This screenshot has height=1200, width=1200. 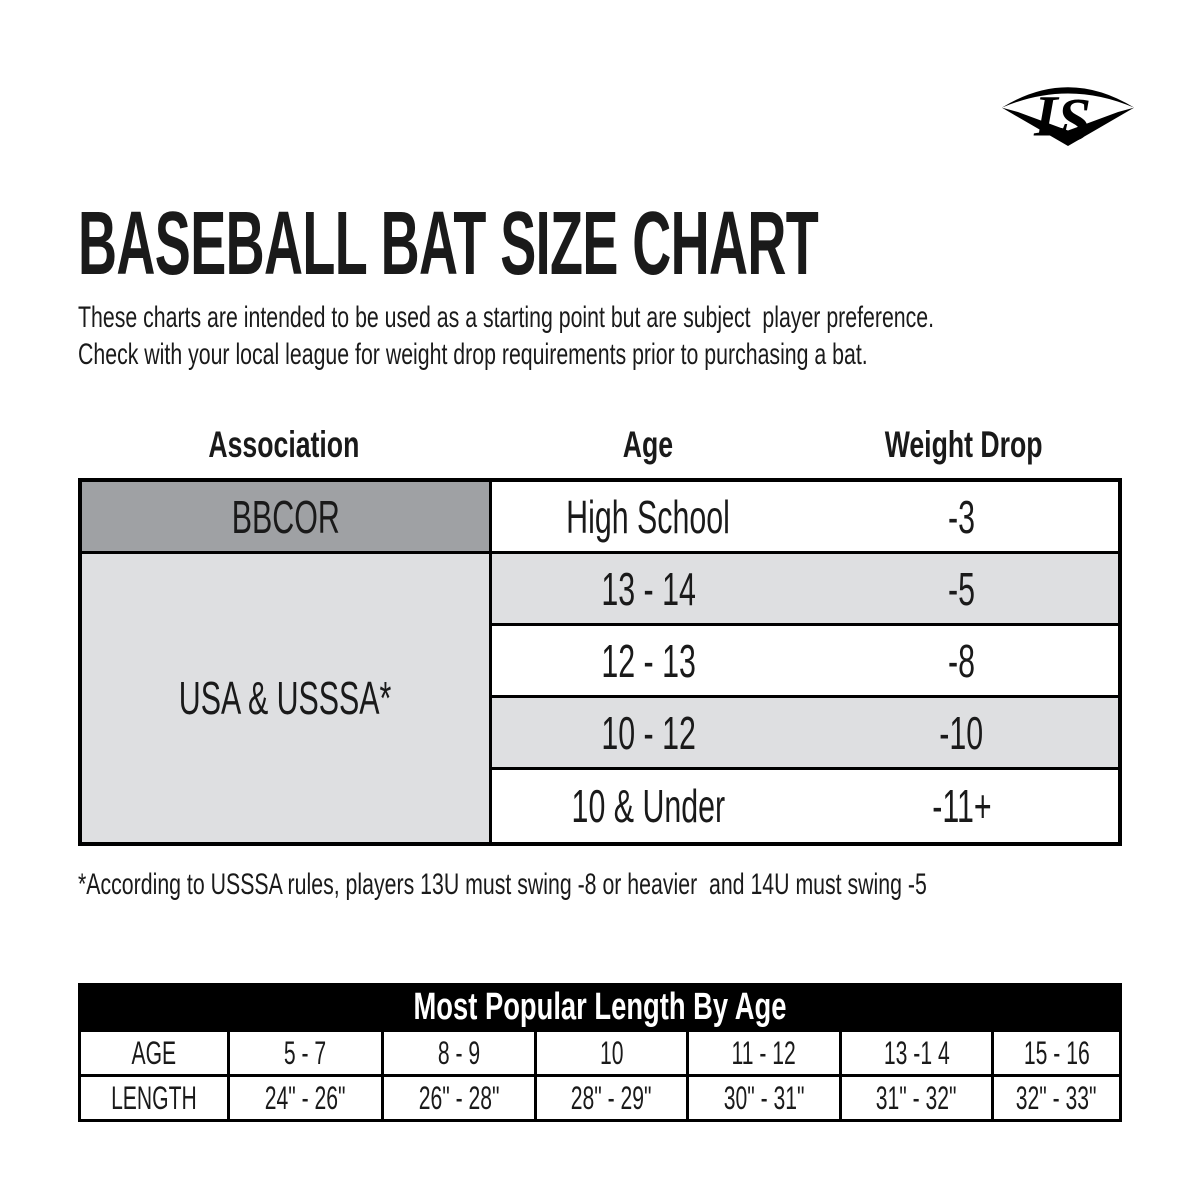 What do you see at coordinates (611, 1098) in the screenshot?
I see `cell-length-28-29: 28" - 29"` at bounding box center [611, 1098].